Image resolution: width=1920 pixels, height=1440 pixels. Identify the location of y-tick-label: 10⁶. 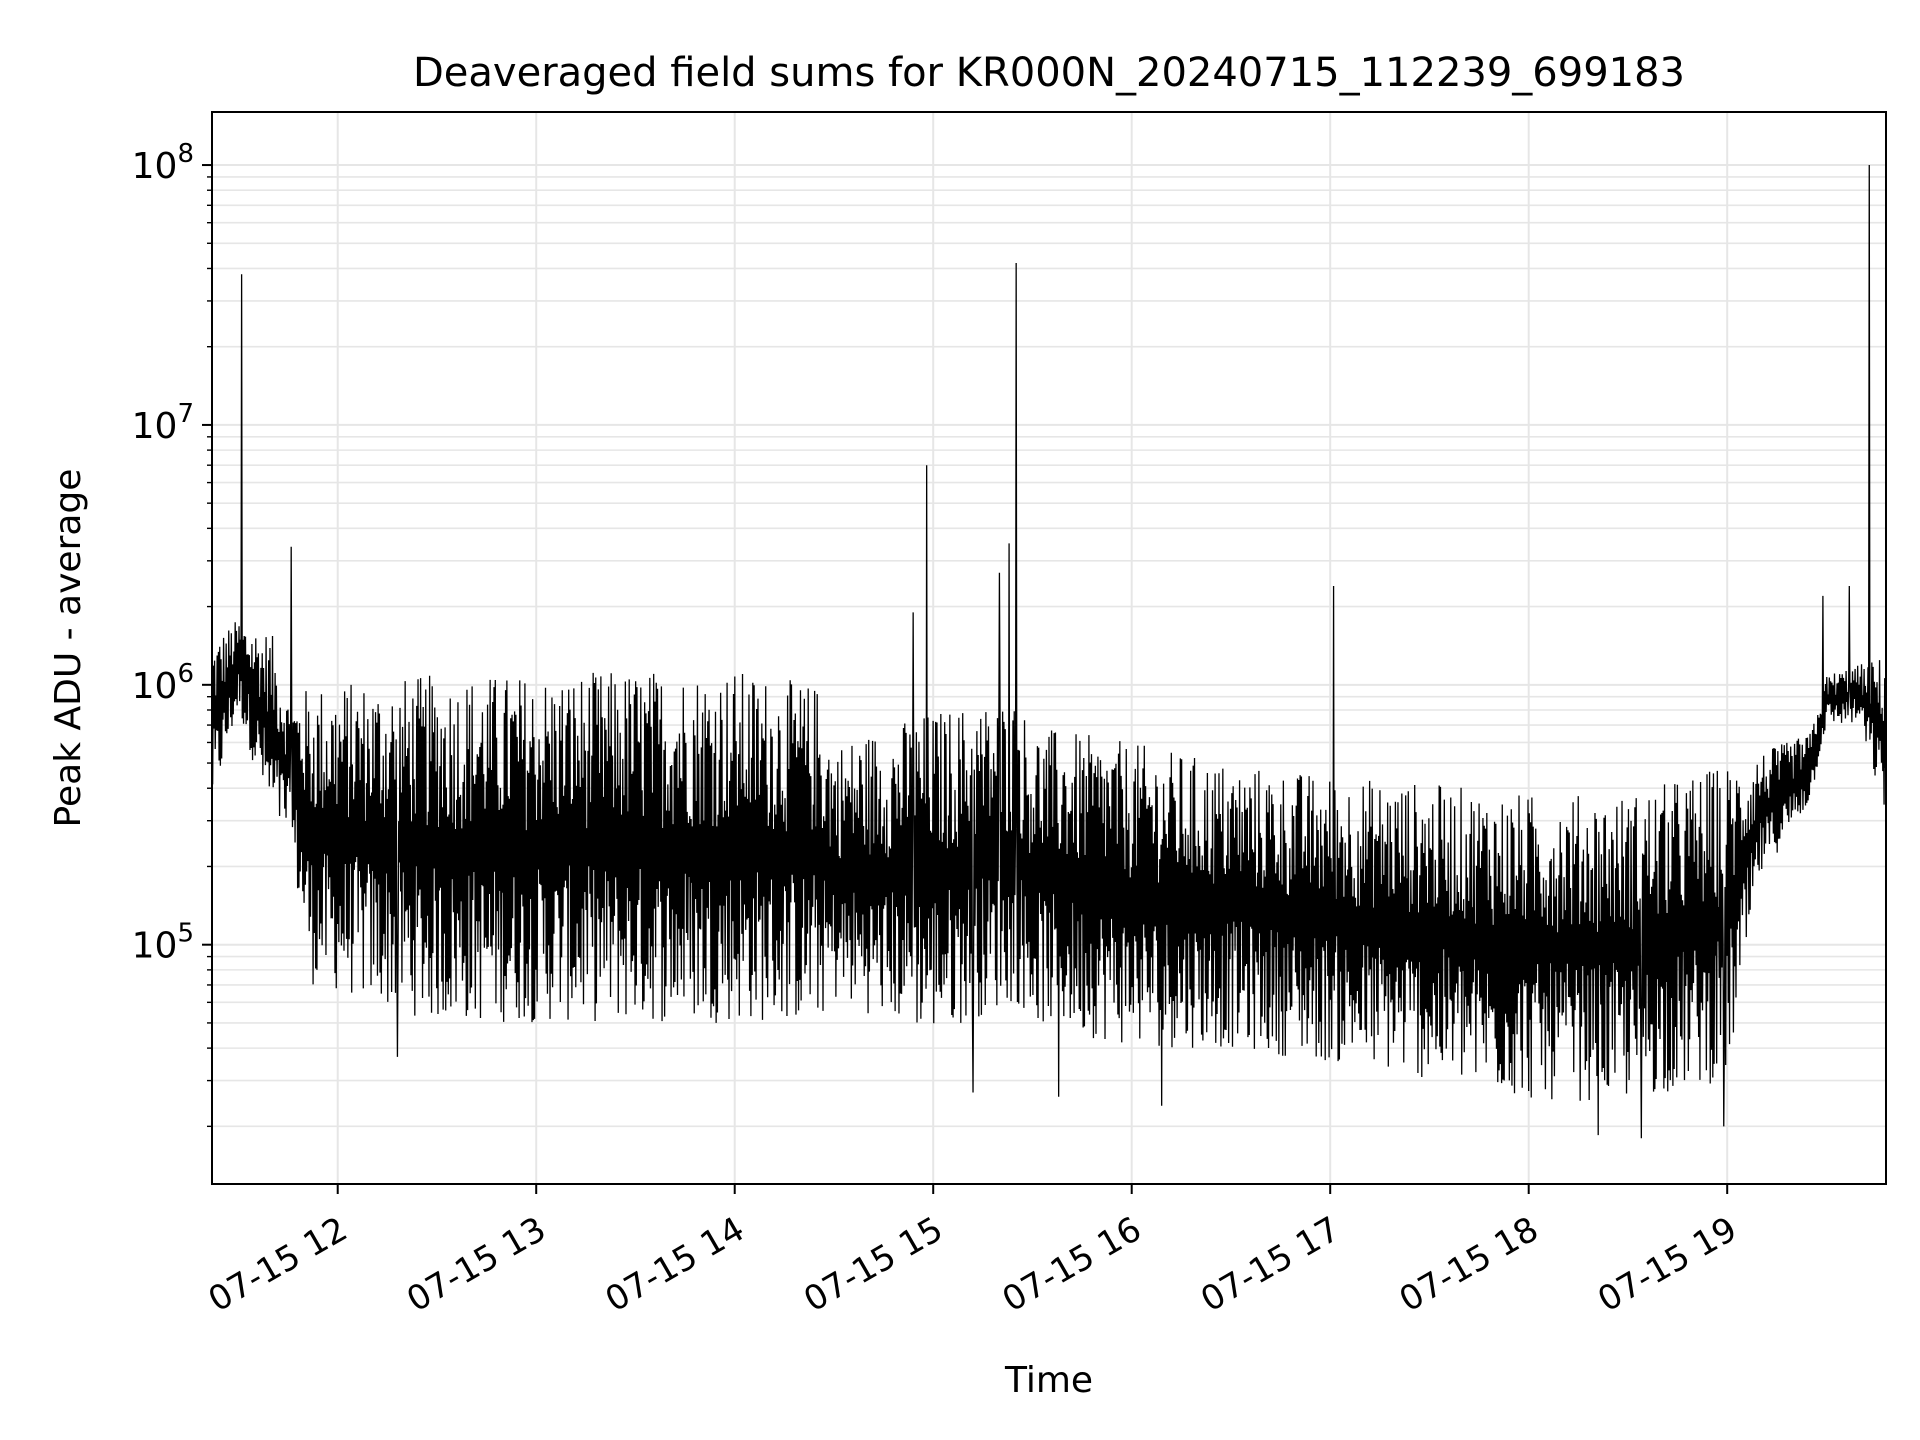
(163, 683).